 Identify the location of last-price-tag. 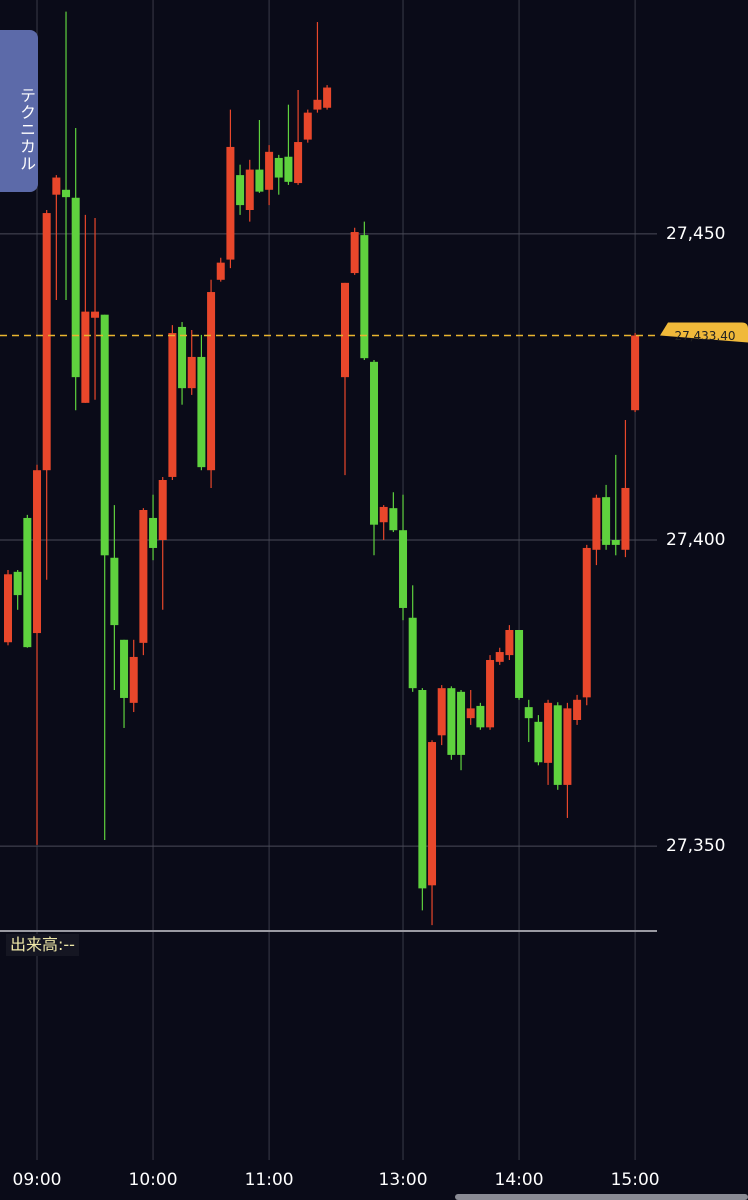
(704, 332).